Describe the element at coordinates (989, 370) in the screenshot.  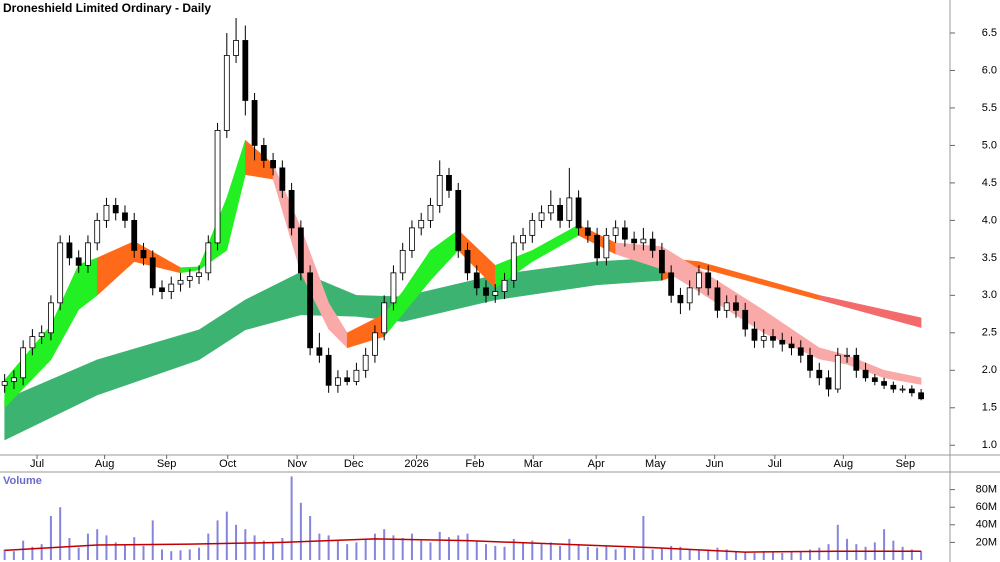
I see `y-tick-label: 2.0` at that location.